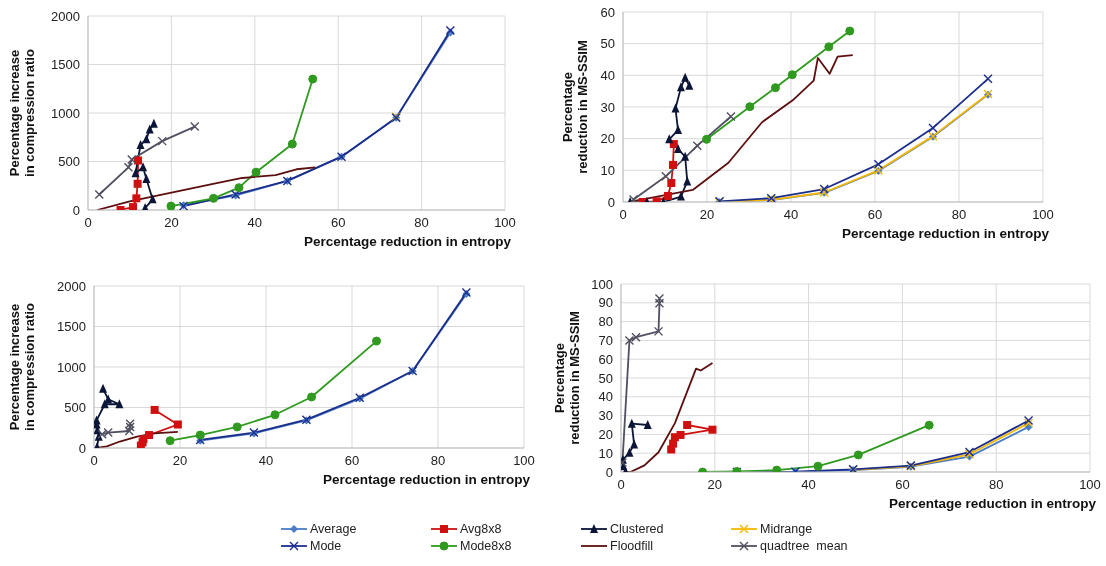  I want to click on legend-label: Avg8x8, so click(481, 529).